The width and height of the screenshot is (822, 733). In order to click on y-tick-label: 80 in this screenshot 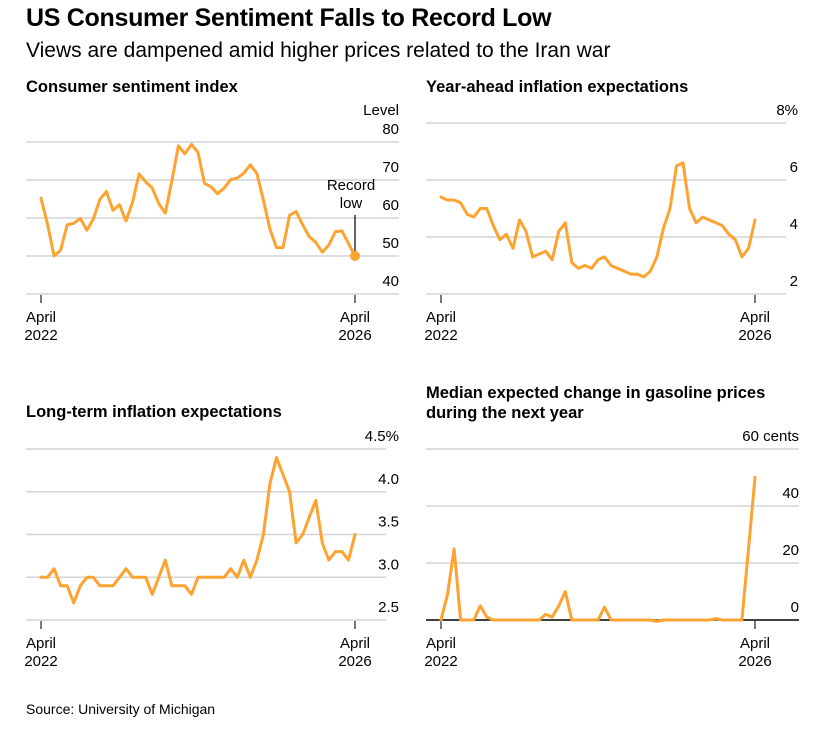, I will do `click(390, 129)`.